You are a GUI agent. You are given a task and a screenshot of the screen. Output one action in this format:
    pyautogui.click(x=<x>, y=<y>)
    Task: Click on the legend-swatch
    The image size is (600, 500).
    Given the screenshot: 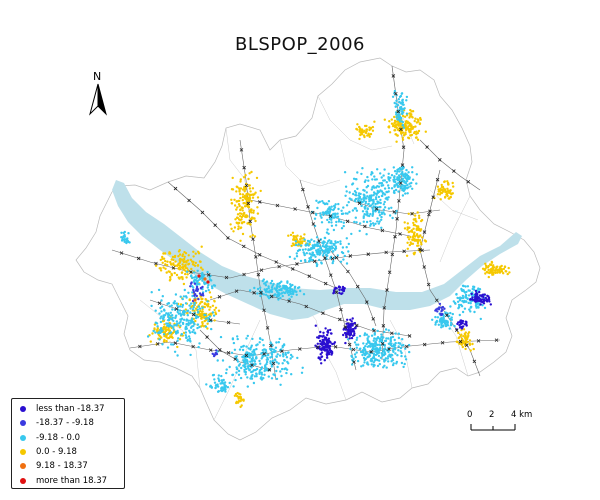 What is the action you would take?
    pyautogui.click(x=23, y=437)
    